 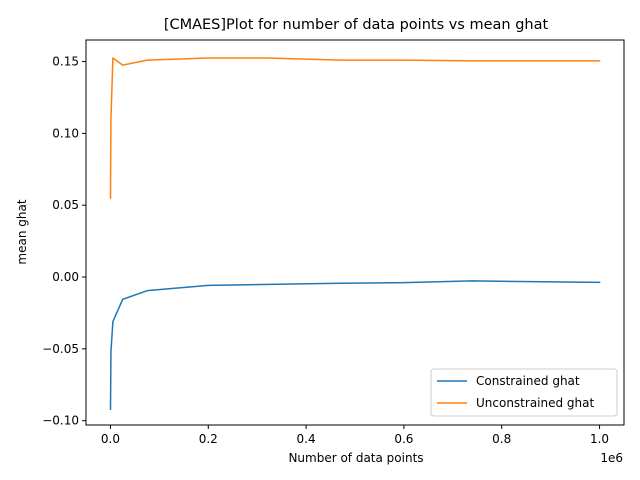 I want to click on legend: Constrained ghat Unconstrained ghat, so click(x=524, y=392).